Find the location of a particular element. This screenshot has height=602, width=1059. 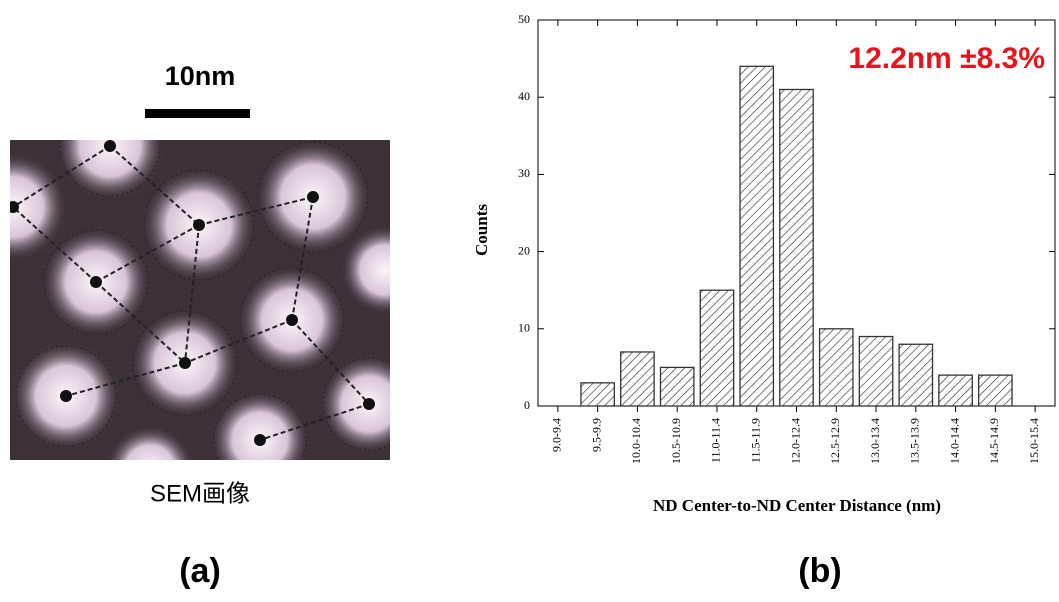

panel-label: (b) is located at coordinates (819, 571).